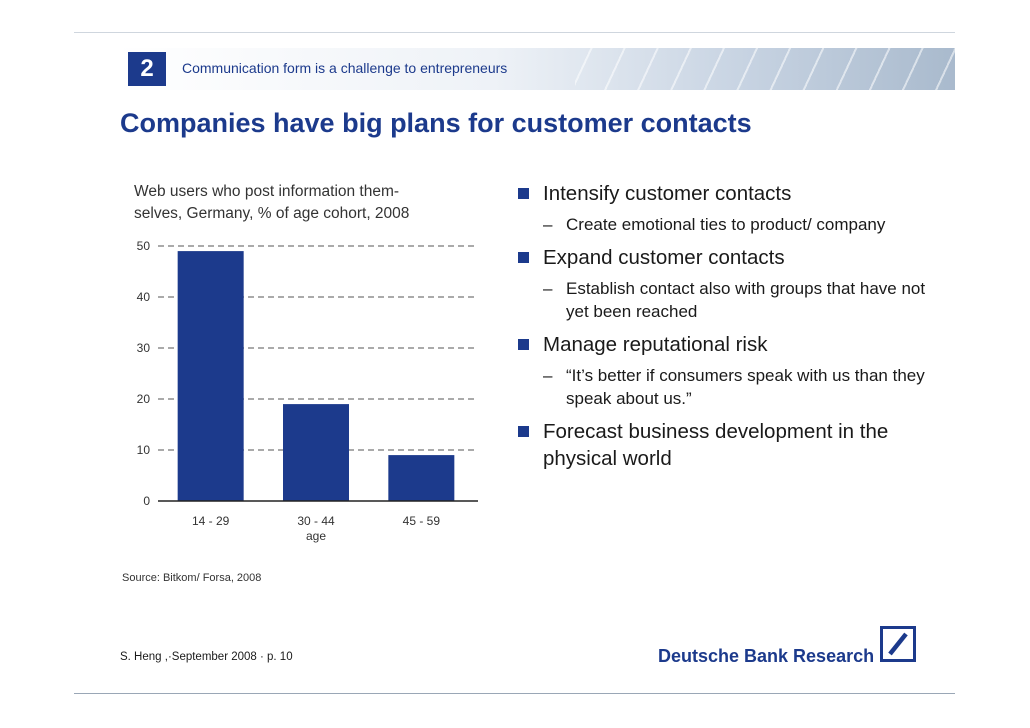 The width and height of the screenshot is (1030, 728). What do you see at coordinates (144, 246) in the screenshot?
I see `y-tick-label-50: 50` at bounding box center [144, 246].